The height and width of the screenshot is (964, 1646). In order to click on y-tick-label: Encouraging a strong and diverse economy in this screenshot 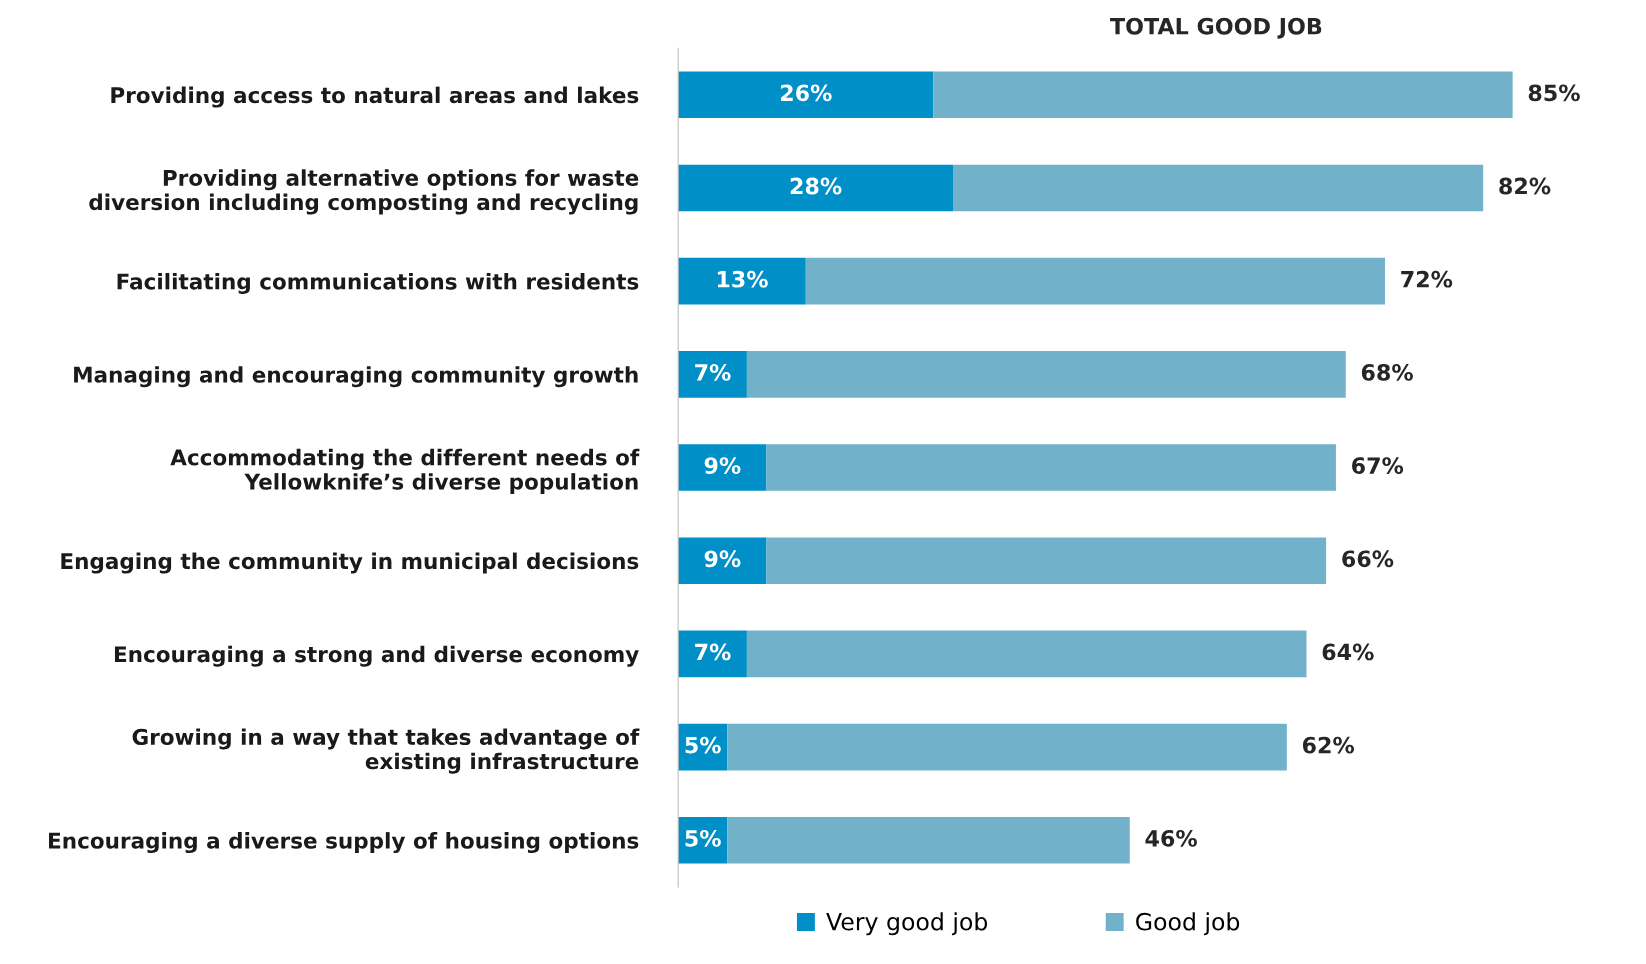, I will do `click(376, 656)`.